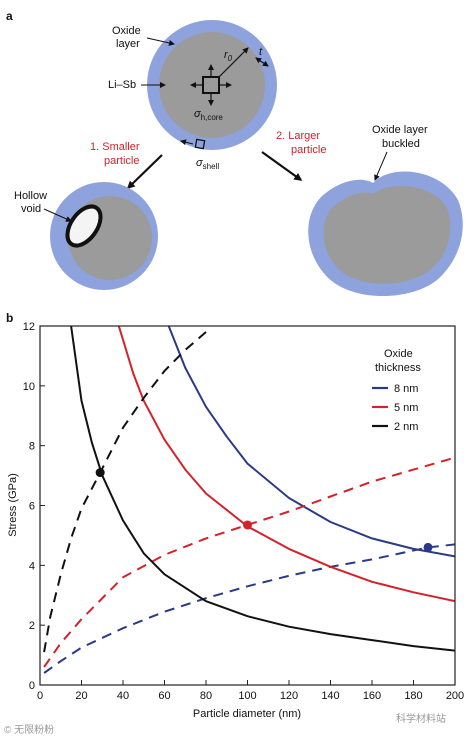 This screenshot has width=467, height=738. I want to click on smaller-particle-label-line1: 1. Smaller, so click(115, 147).